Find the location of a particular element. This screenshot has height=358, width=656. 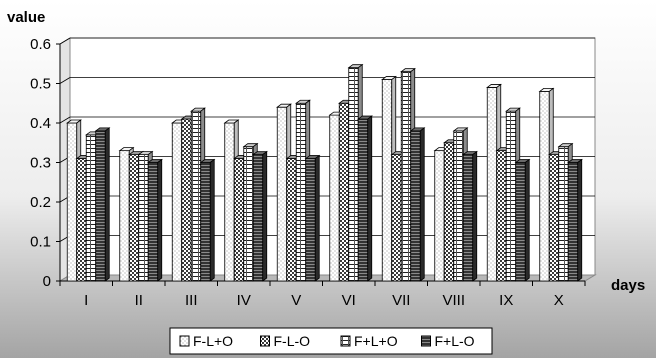

legend-box is located at coordinates (331, 341).